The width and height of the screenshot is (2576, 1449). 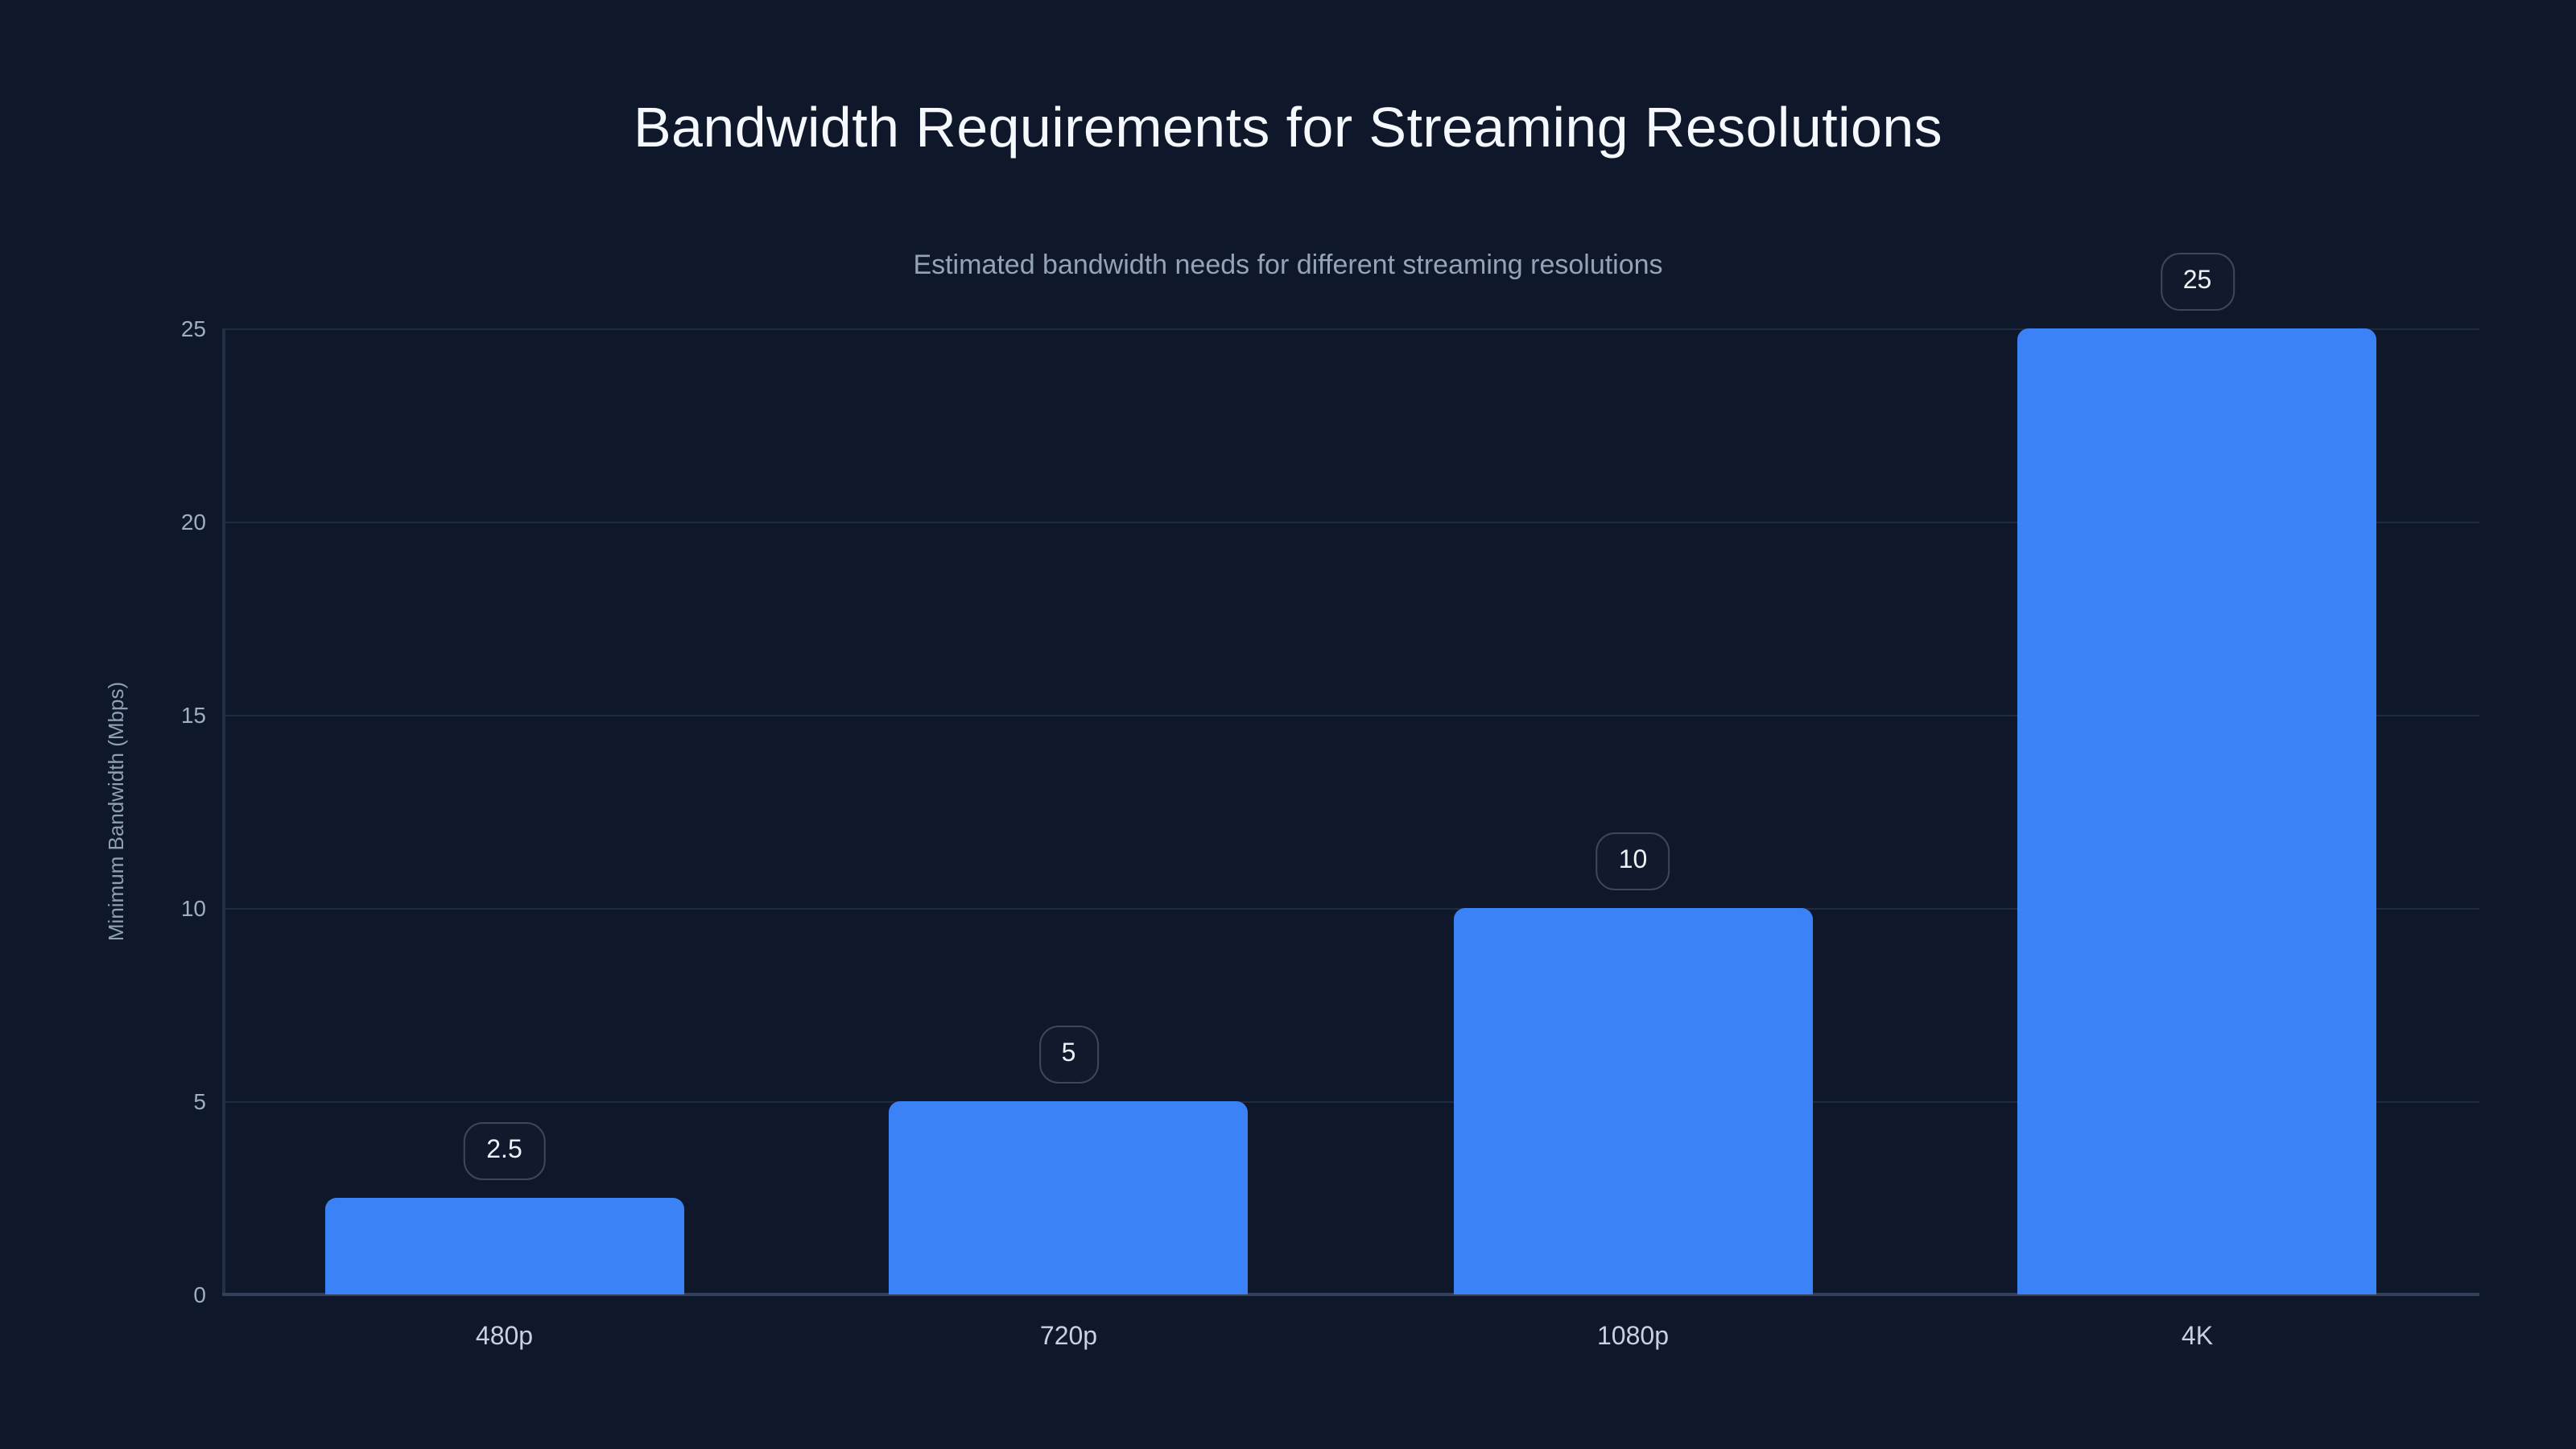 What do you see at coordinates (1633, 861) in the screenshot?
I see `value-badge-1080p: 10` at bounding box center [1633, 861].